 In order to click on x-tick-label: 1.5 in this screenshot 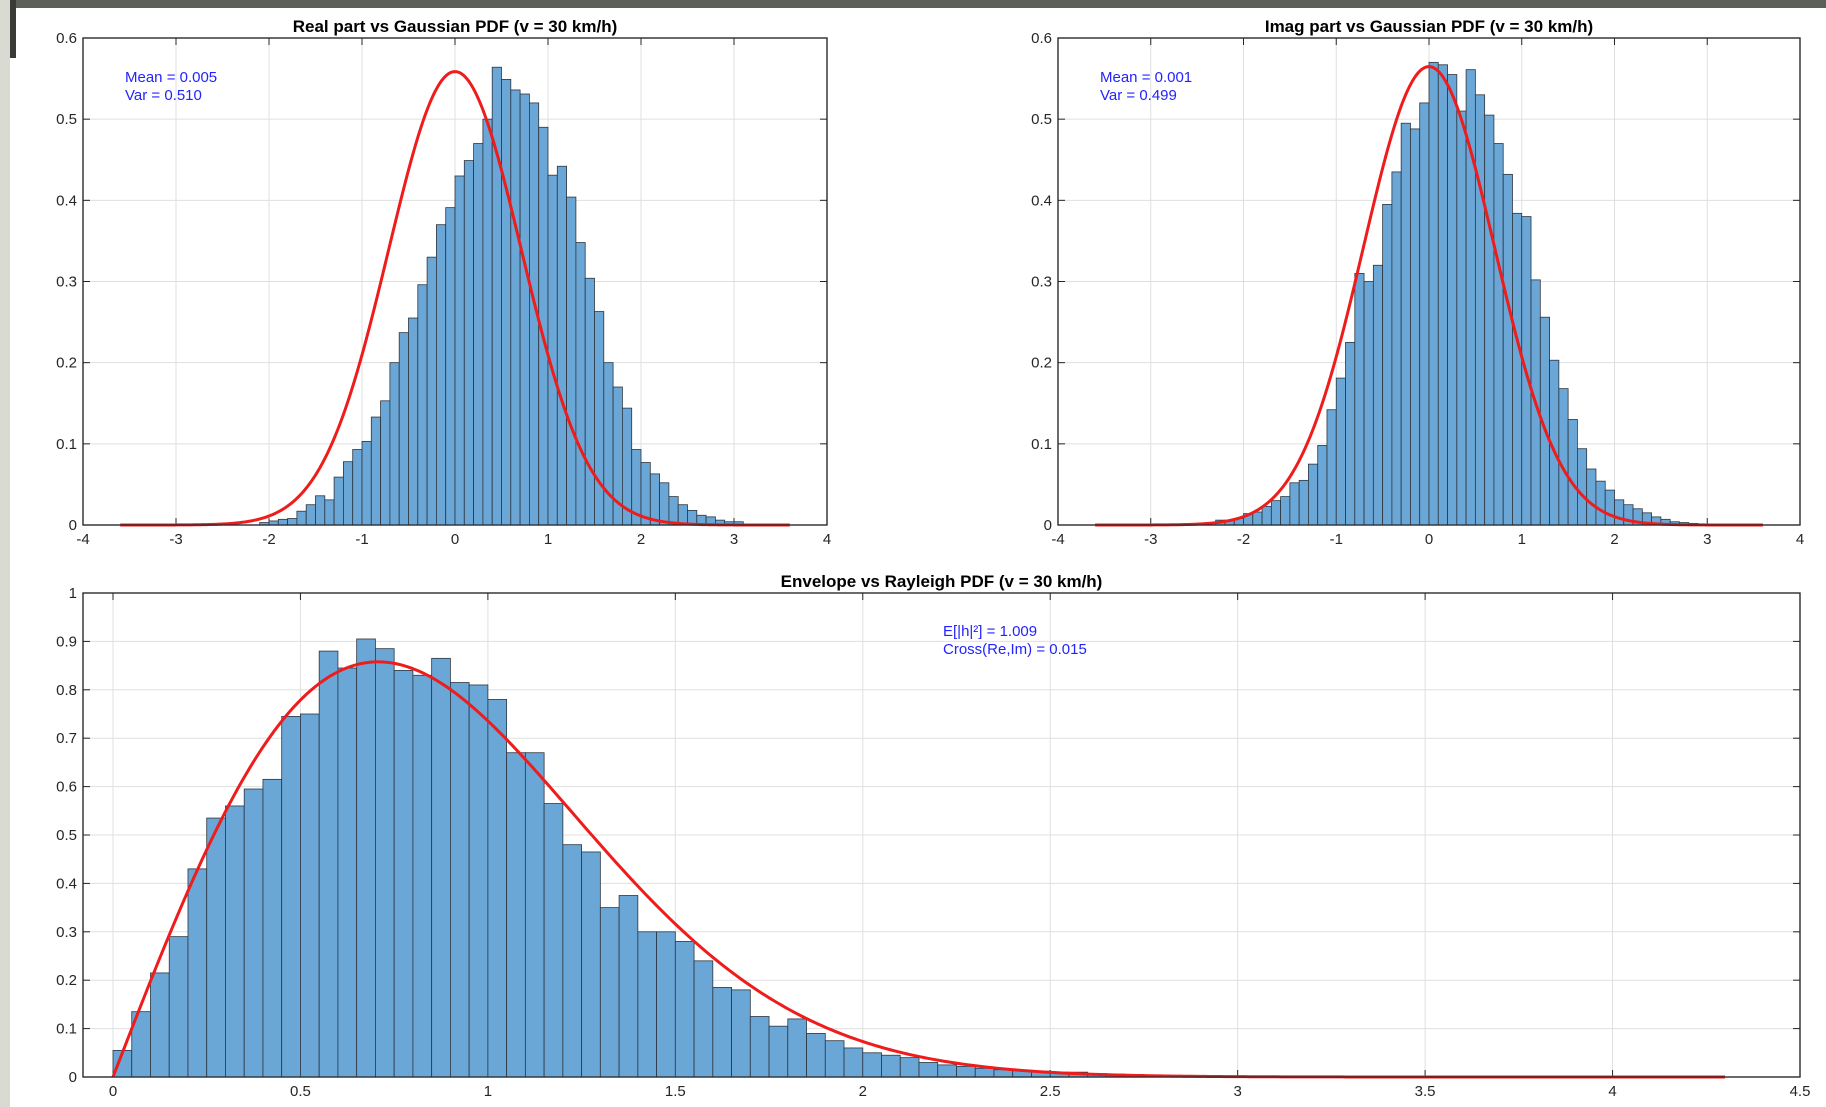, I will do `click(675, 1091)`.